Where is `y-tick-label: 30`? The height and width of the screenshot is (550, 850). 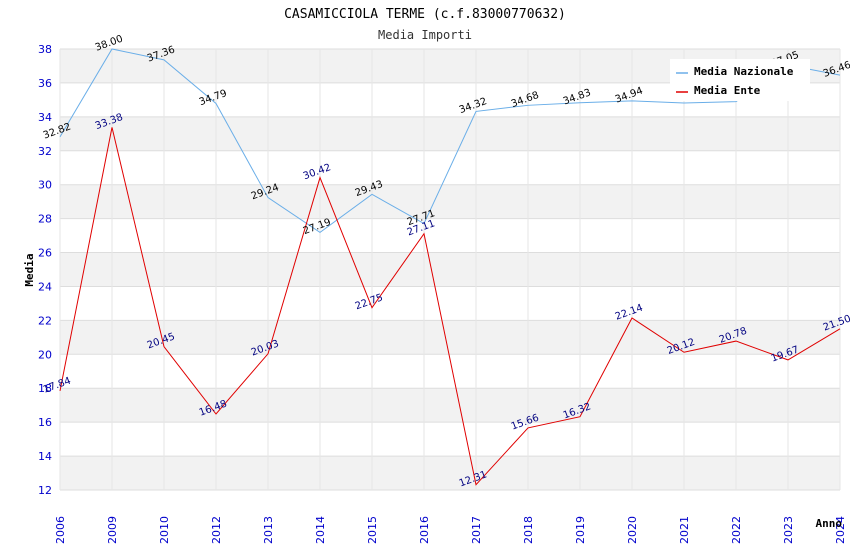
y-tick-label: 30 is located at coordinates (45, 185).